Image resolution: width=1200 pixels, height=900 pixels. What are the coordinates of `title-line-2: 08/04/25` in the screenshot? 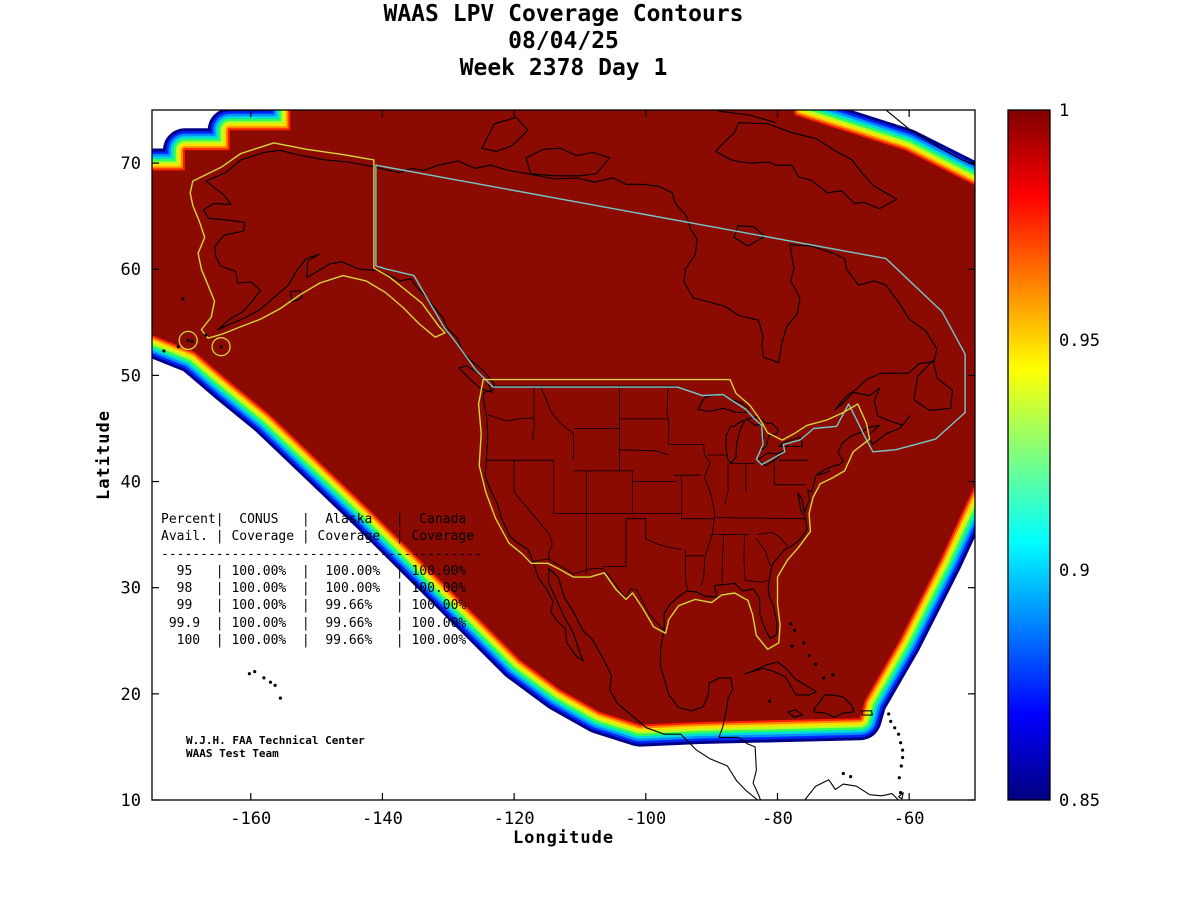 It's located at (563, 41).